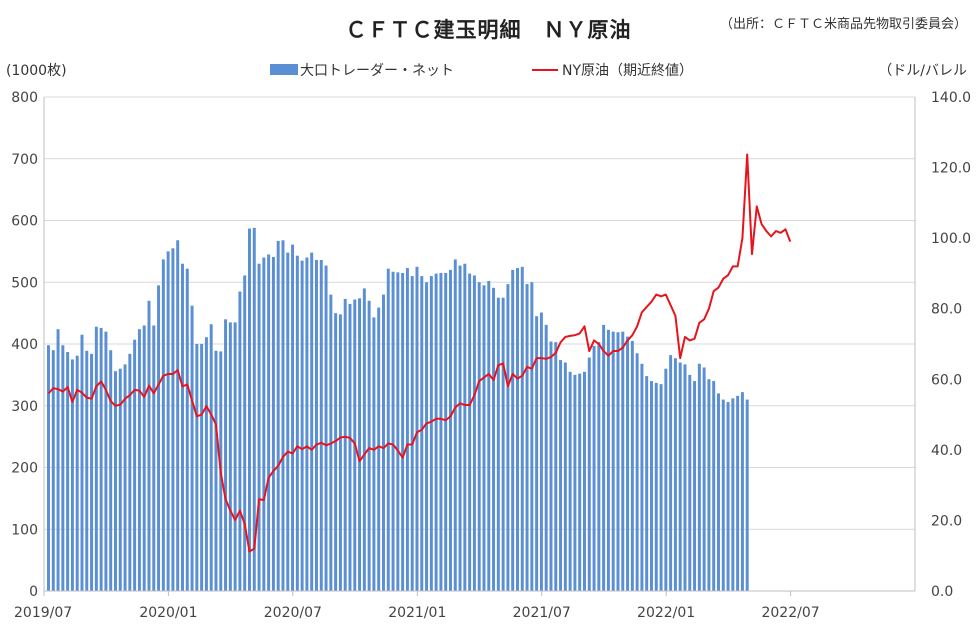 Image resolution: width=977 pixels, height=638 pixels. Describe the element at coordinates (24, 160) in the screenshot. I see `left-tick-label: 700` at that location.